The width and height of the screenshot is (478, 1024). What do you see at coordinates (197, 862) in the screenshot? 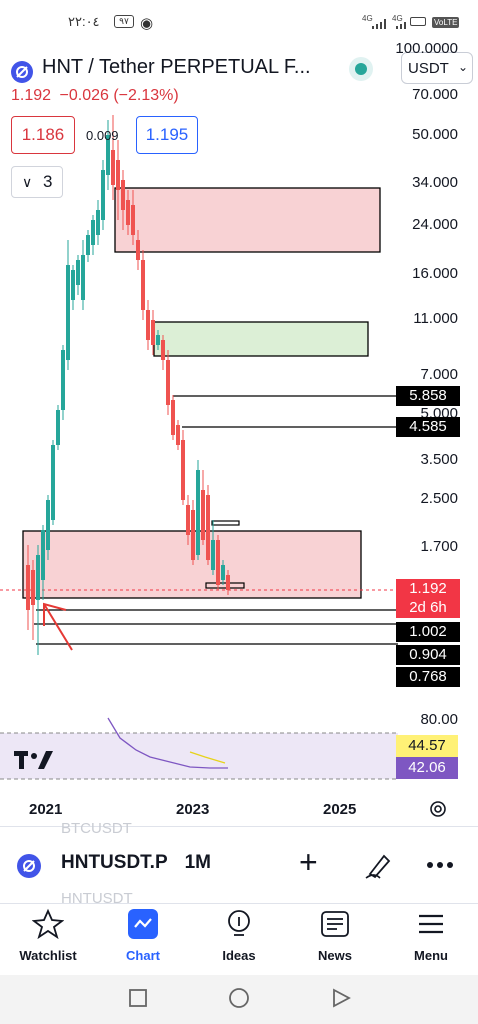
I see `toolbar-interval: 1M` at bounding box center [197, 862].